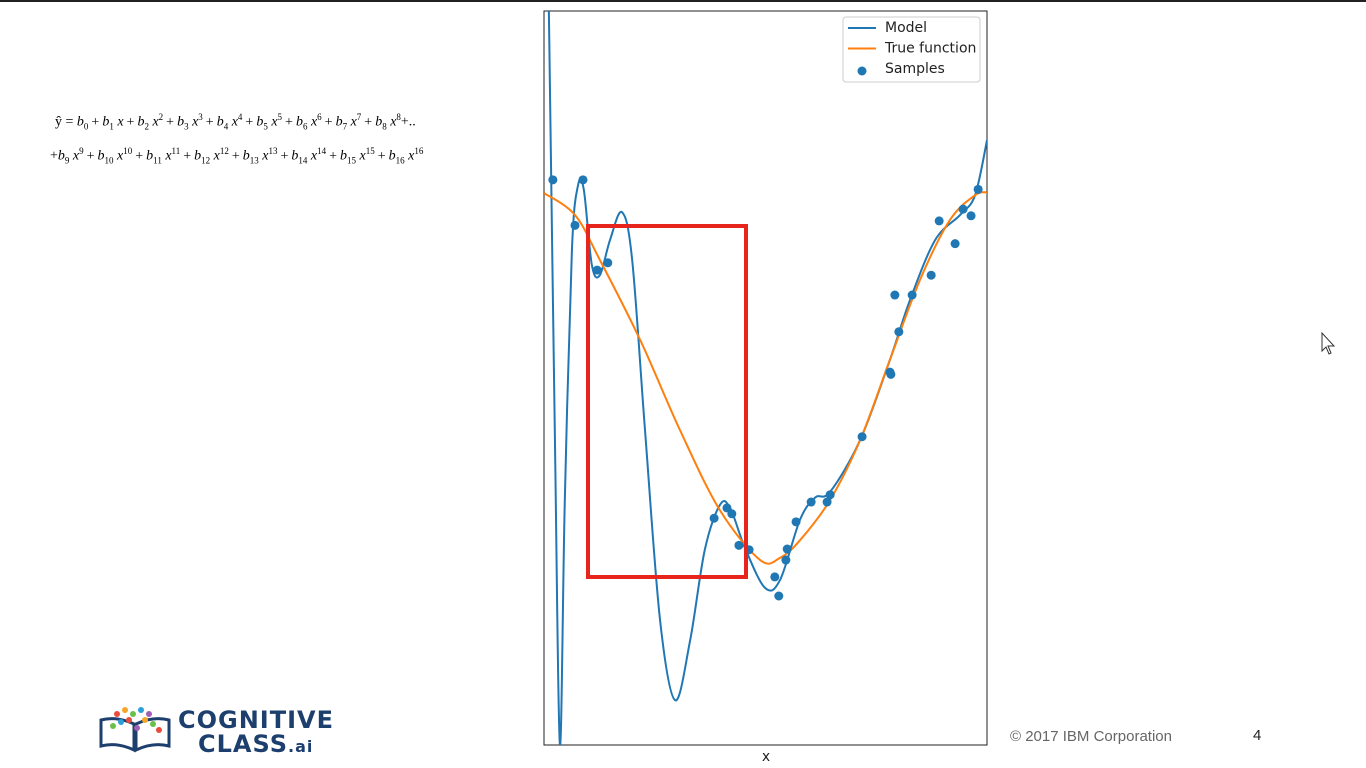  Describe the element at coordinates (243, 744) in the screenshot. I see `logo-class: CLASS` at that location.